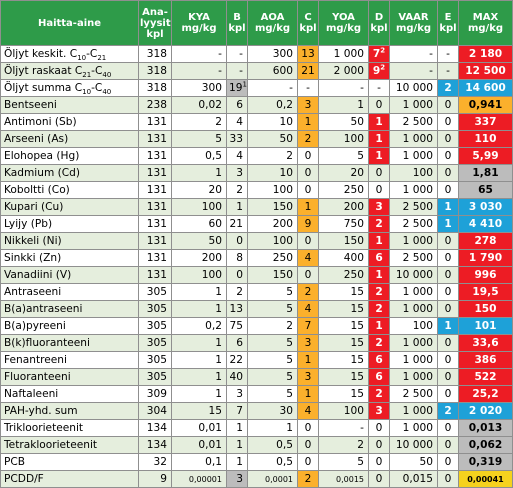 The width and height of the screenshot is (513, 488). I want to click on substance-name: B(a)antraseeni, so click(69, 309).